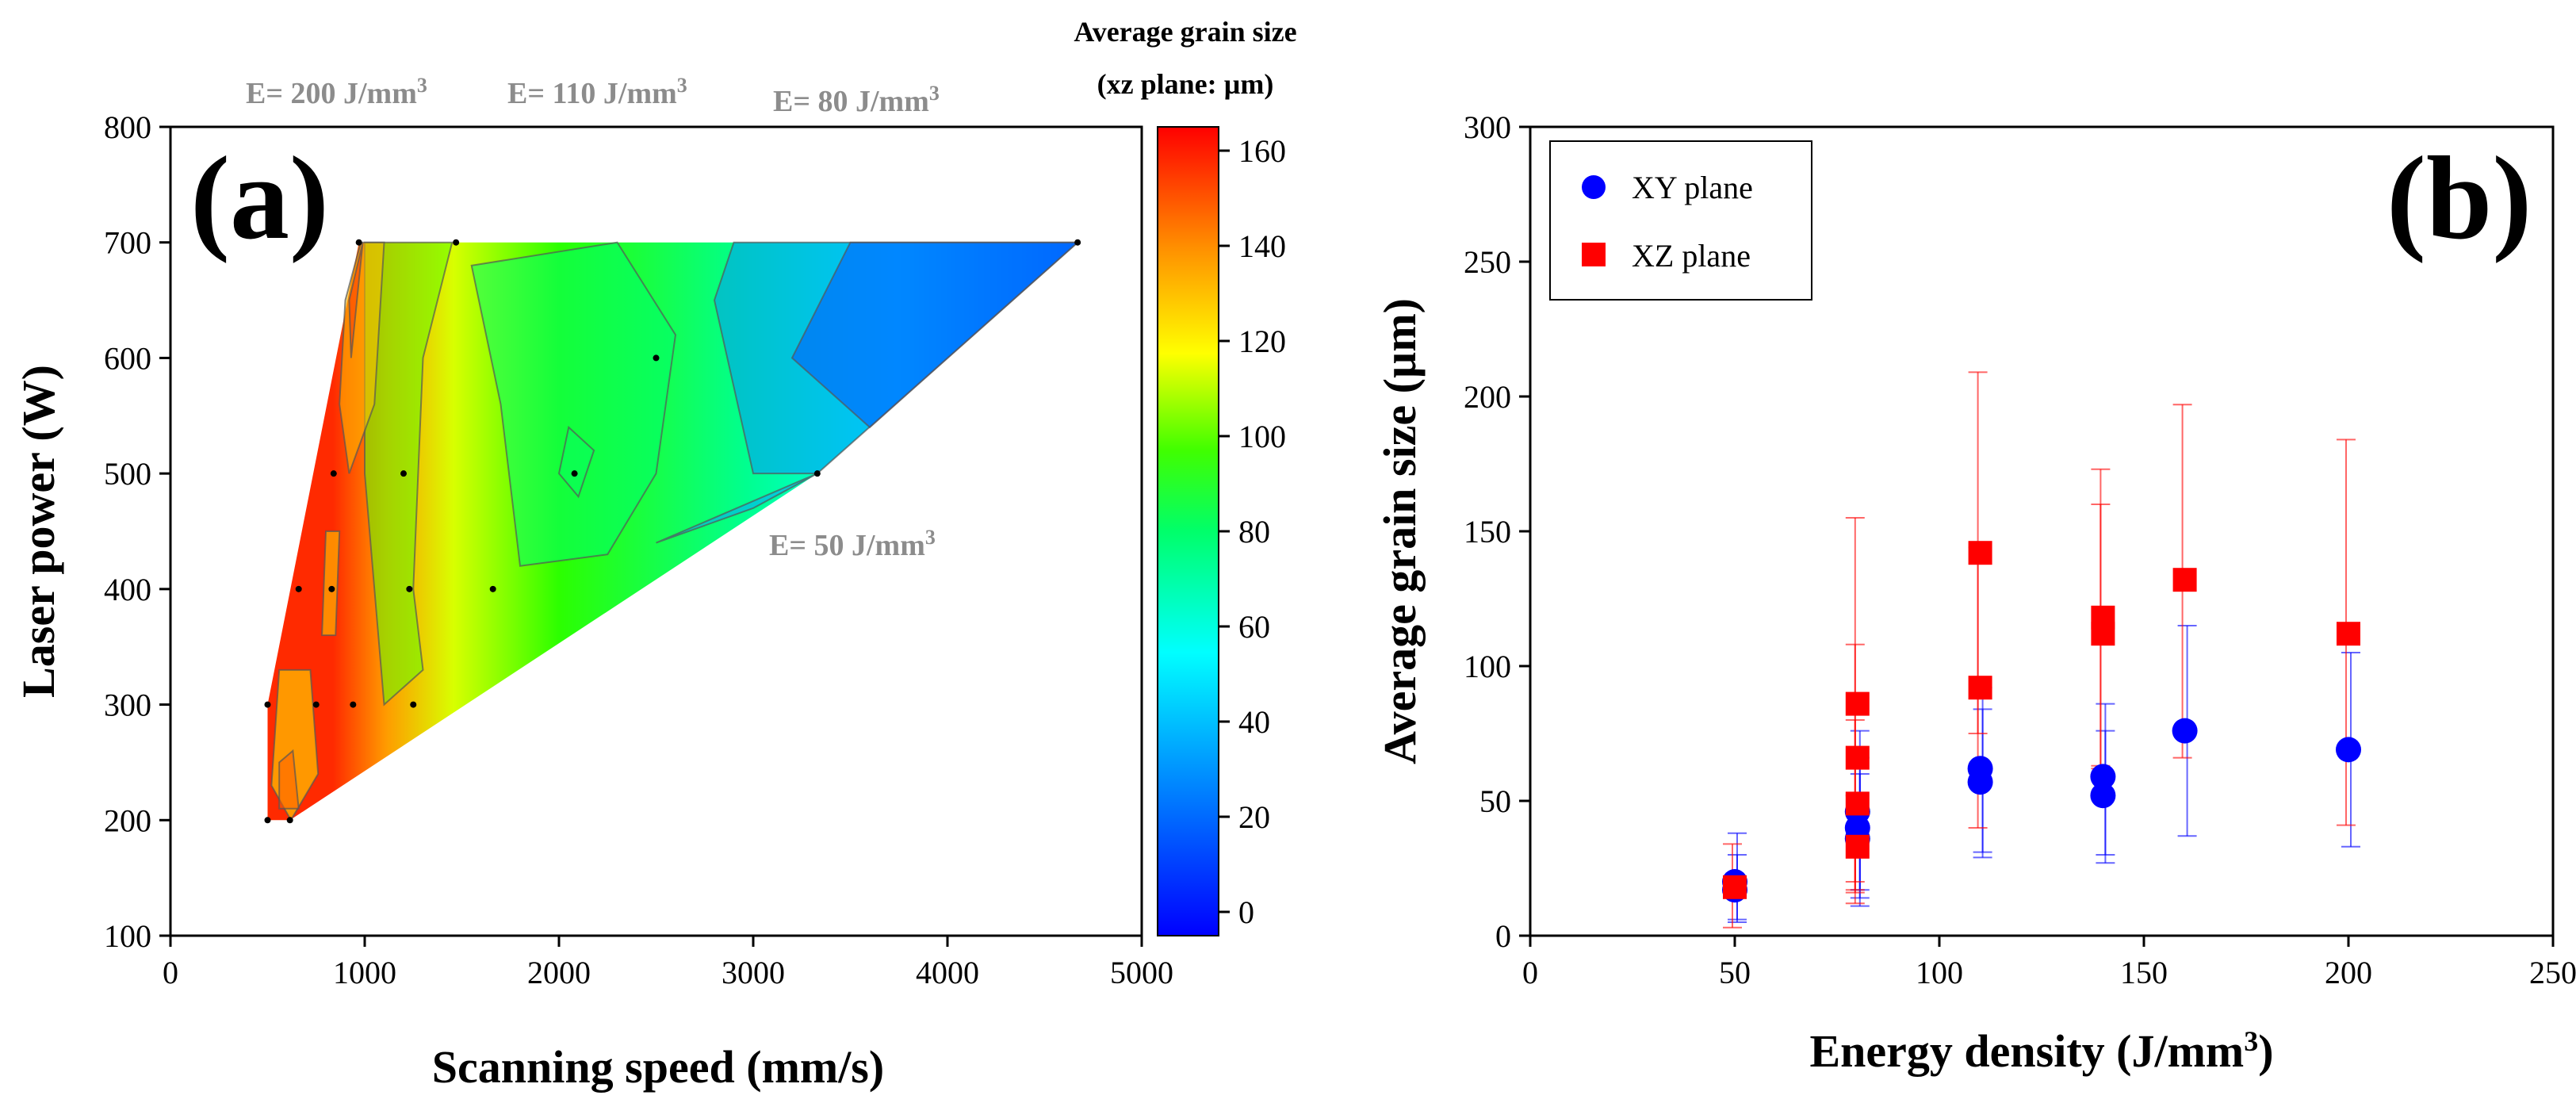  What do you see at coordinates (2459, 198) in the screenshot?
I see `panel-label-b: (b)` at bounding box center [2459, 198].